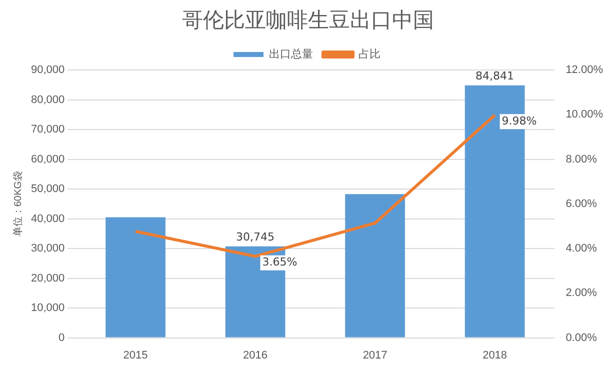 The image size is (616, 369). What do you see at coordinates (47, 70) in the screenshot?
I see `y-tick-label: 90,000` at bounding box center [47, 70].